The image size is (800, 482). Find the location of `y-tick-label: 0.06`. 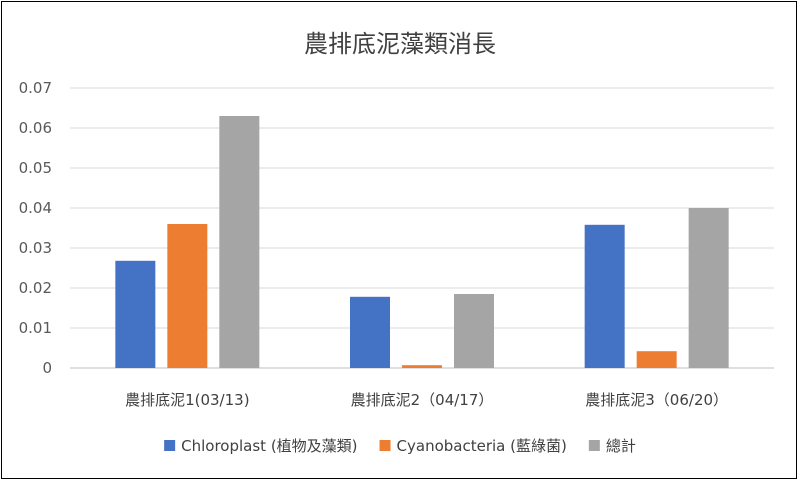

y-tick-label: 0.06 is located at coordinates (35, 128).